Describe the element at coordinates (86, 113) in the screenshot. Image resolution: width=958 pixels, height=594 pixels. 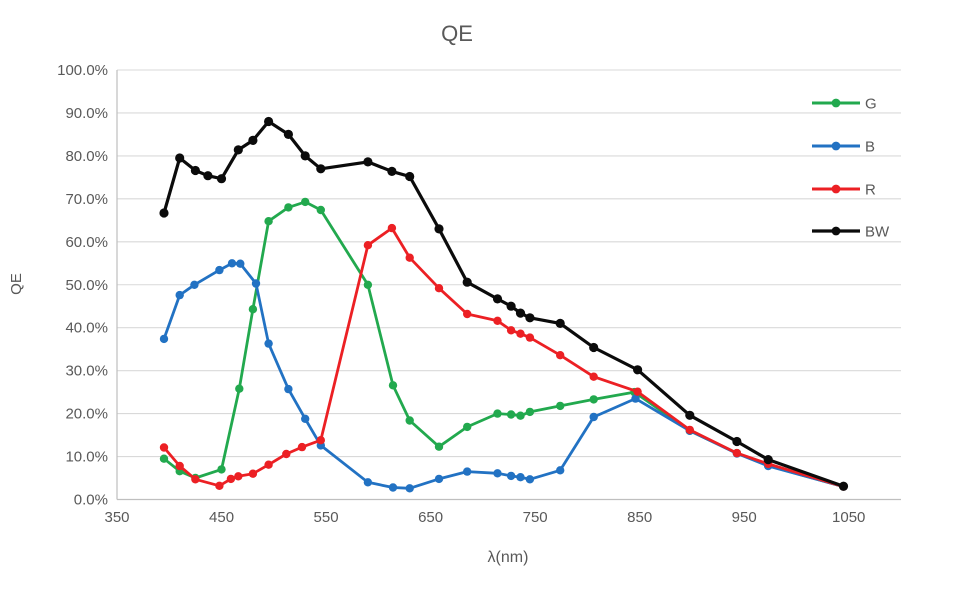
I see `y-tick-label: 90.0%` at that location.